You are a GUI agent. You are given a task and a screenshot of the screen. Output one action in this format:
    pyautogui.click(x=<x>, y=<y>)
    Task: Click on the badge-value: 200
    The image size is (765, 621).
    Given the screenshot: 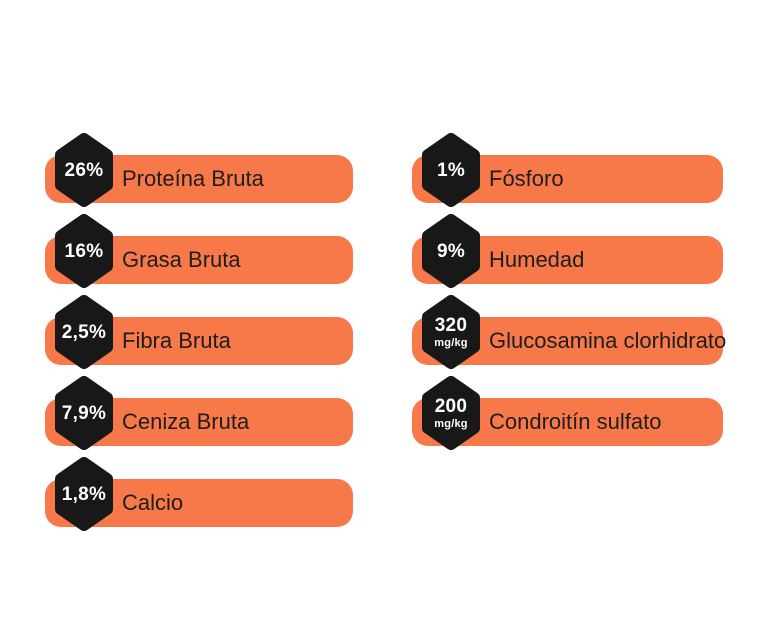 What is the action you would take?
    pyautogui.click(x=451, y=406)
    